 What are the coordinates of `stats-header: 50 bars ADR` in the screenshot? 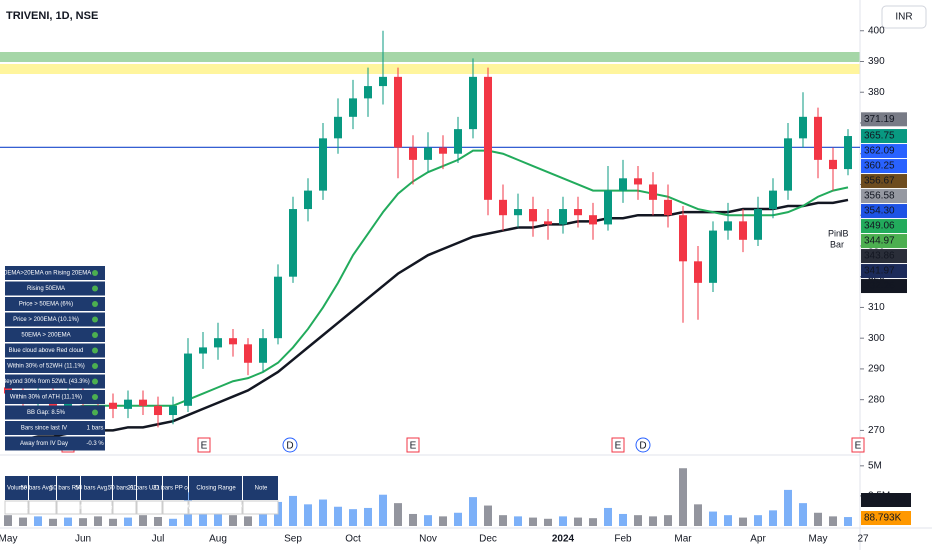 It's located at (125, 489).